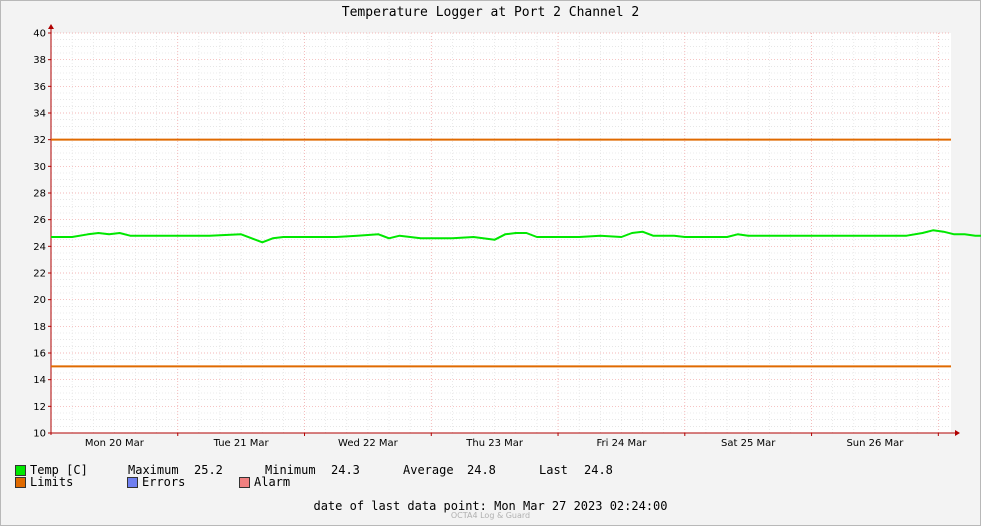 This screenshot has height=526, width=981. Describe the element at coordinates (957, 433) in the screenshot. I see `x-axis-arrow` at that location.